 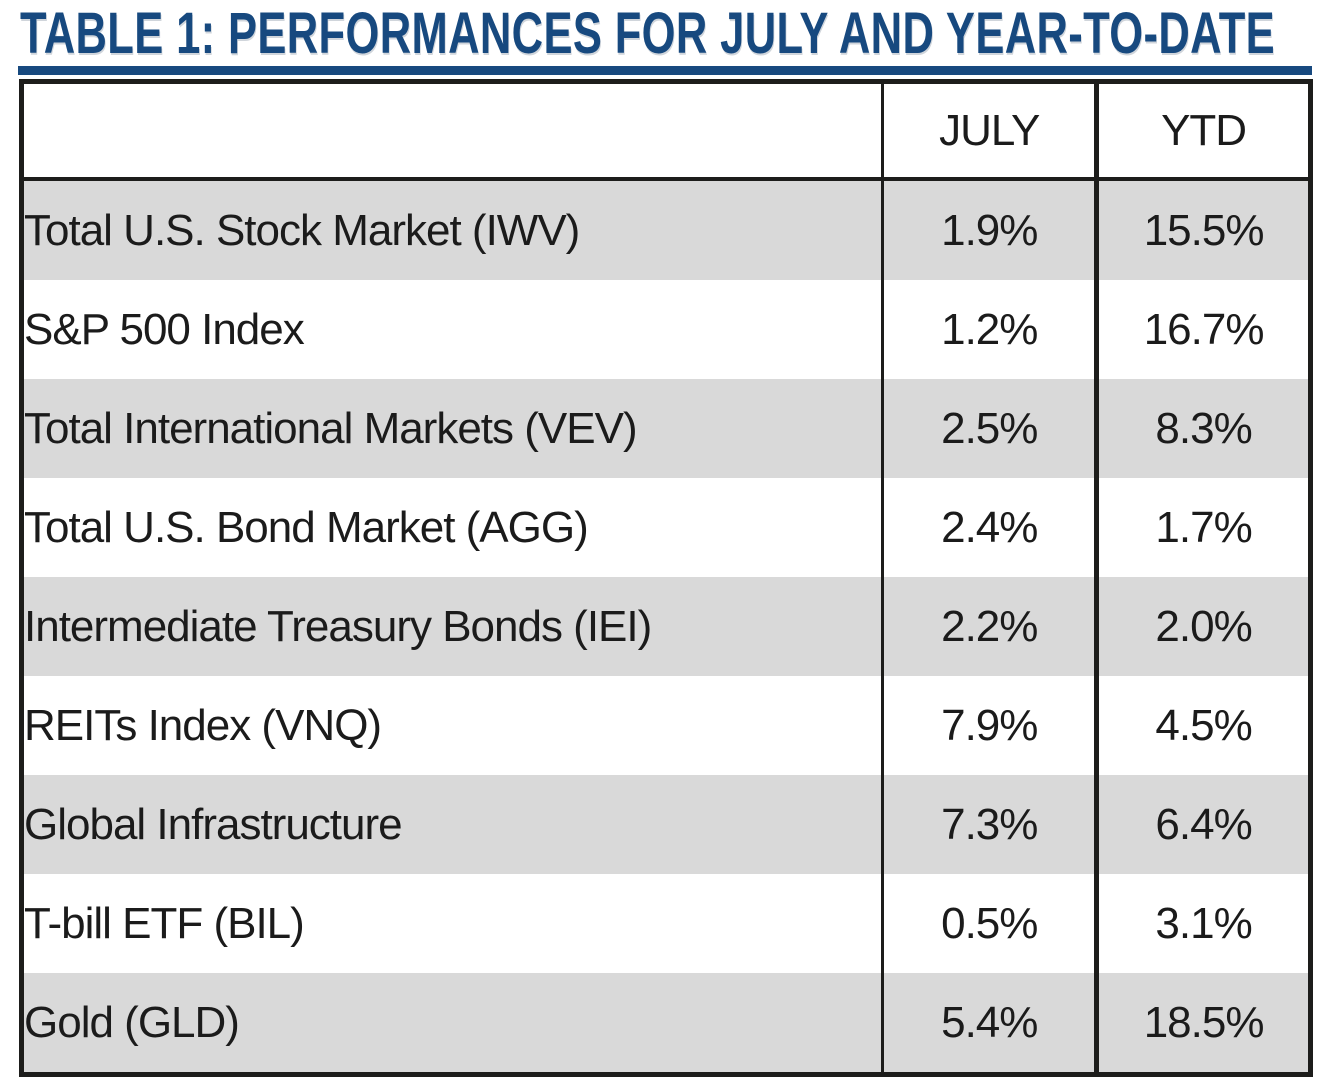 I want to click on row-label-cell: Total U.S. Stock Market (IWV), so click(x=302, y=230).